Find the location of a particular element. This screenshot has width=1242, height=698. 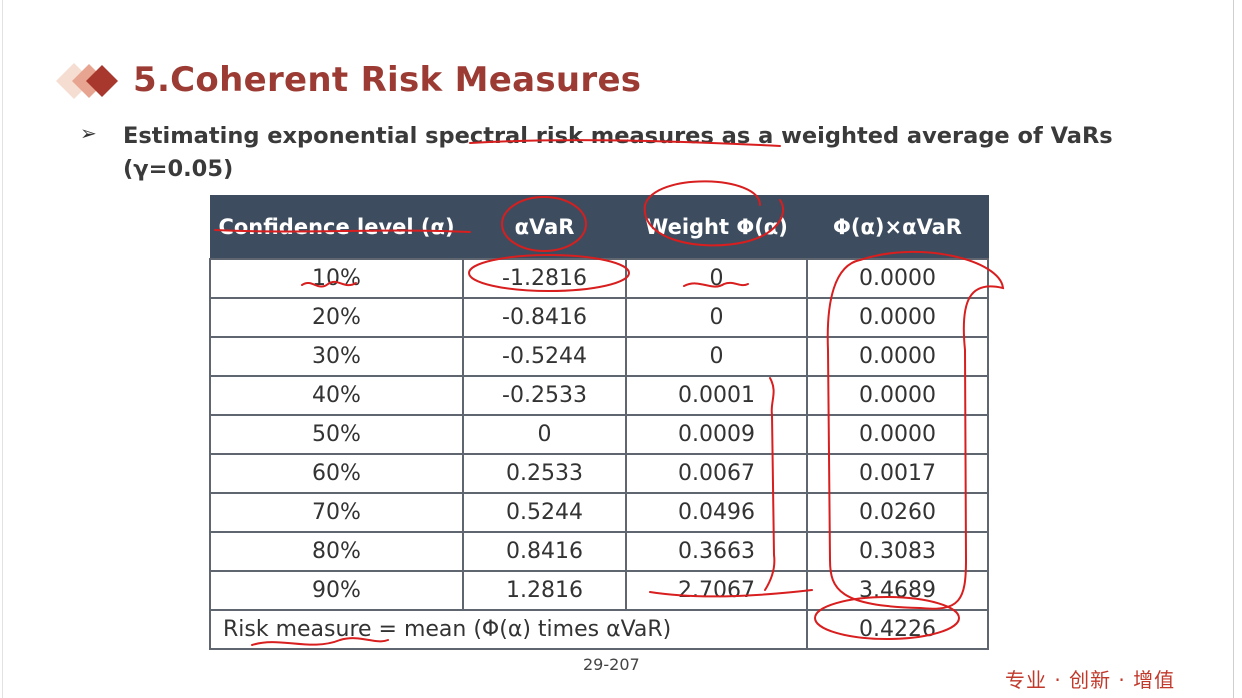

cell-avar: -1.2816 is located at coordinates (544, 278).